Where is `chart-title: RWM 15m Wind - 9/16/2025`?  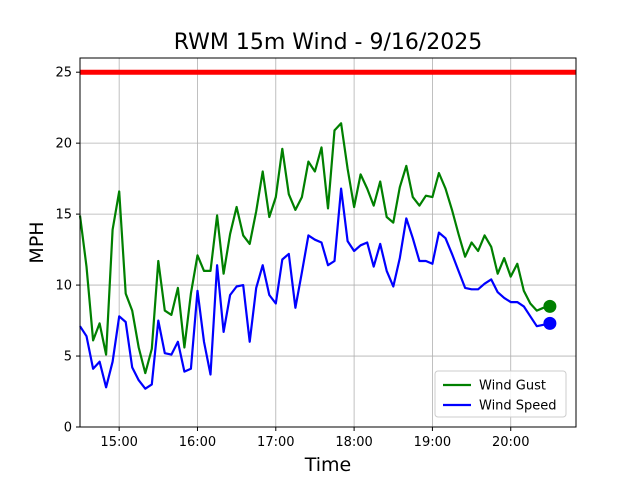 chart-title: RWM 15m Wind - 9/16/2025 is located at coordinates (328, 42).